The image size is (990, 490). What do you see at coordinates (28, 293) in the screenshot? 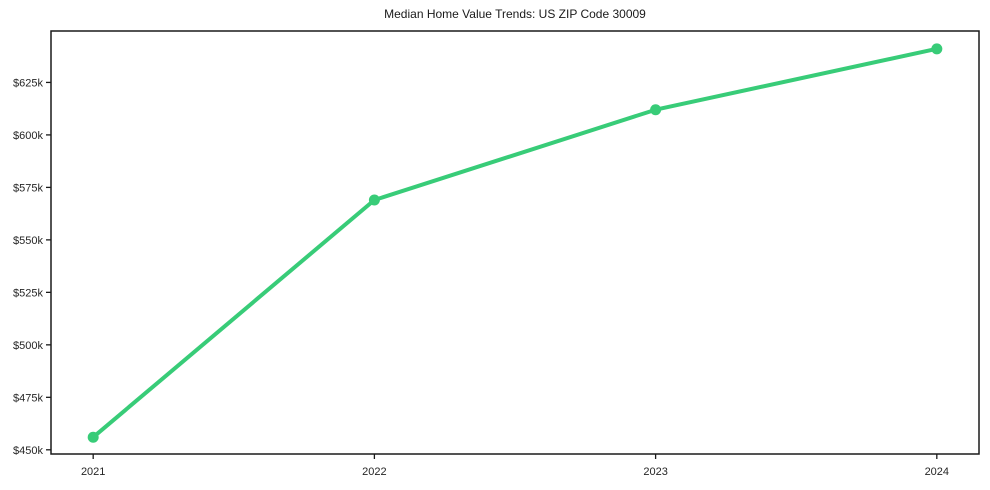
I see `y-tick-label: $525k` at bounding box center [28, 293].